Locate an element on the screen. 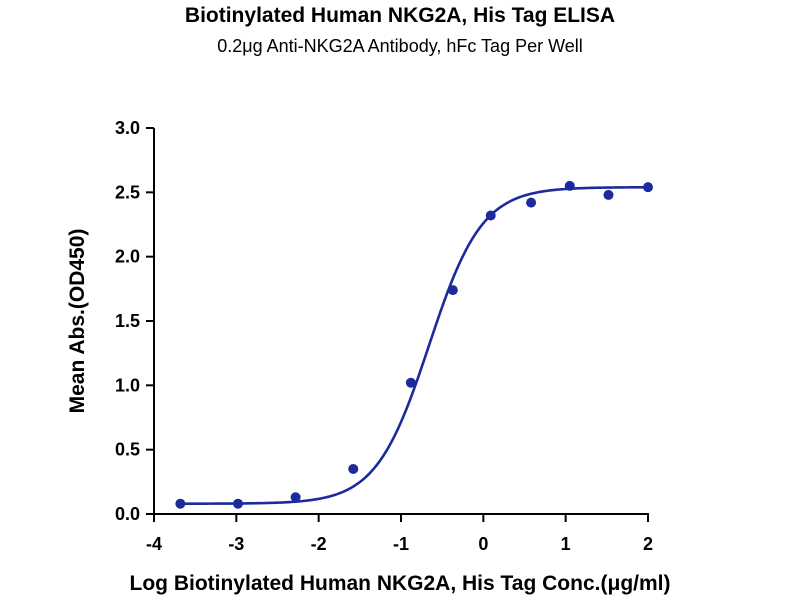  y-axis-label: Mean Abs.(OD450) is located at coordinates (77, 321).